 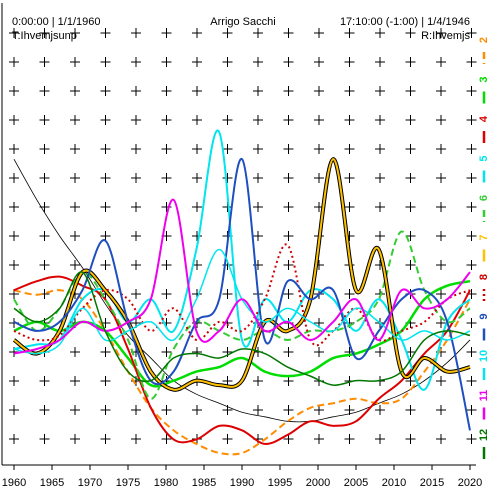 What do you see at coordinates (484, 435) in the screenshot?
I see `legend-label: 12` at bounding box center [484, 435].